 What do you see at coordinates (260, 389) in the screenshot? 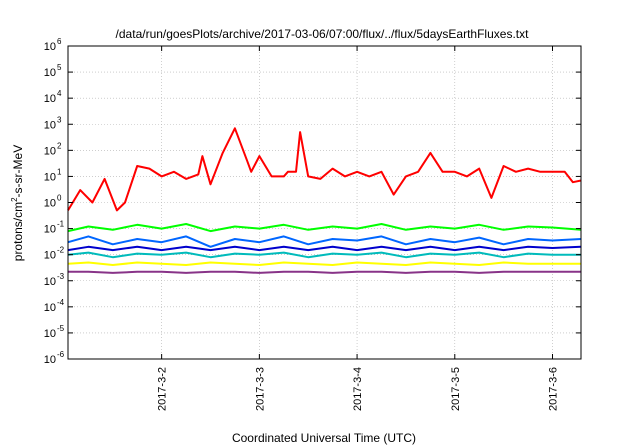
I see `x-tick-label: 2017-3-3` at bounding box center [260, 389].